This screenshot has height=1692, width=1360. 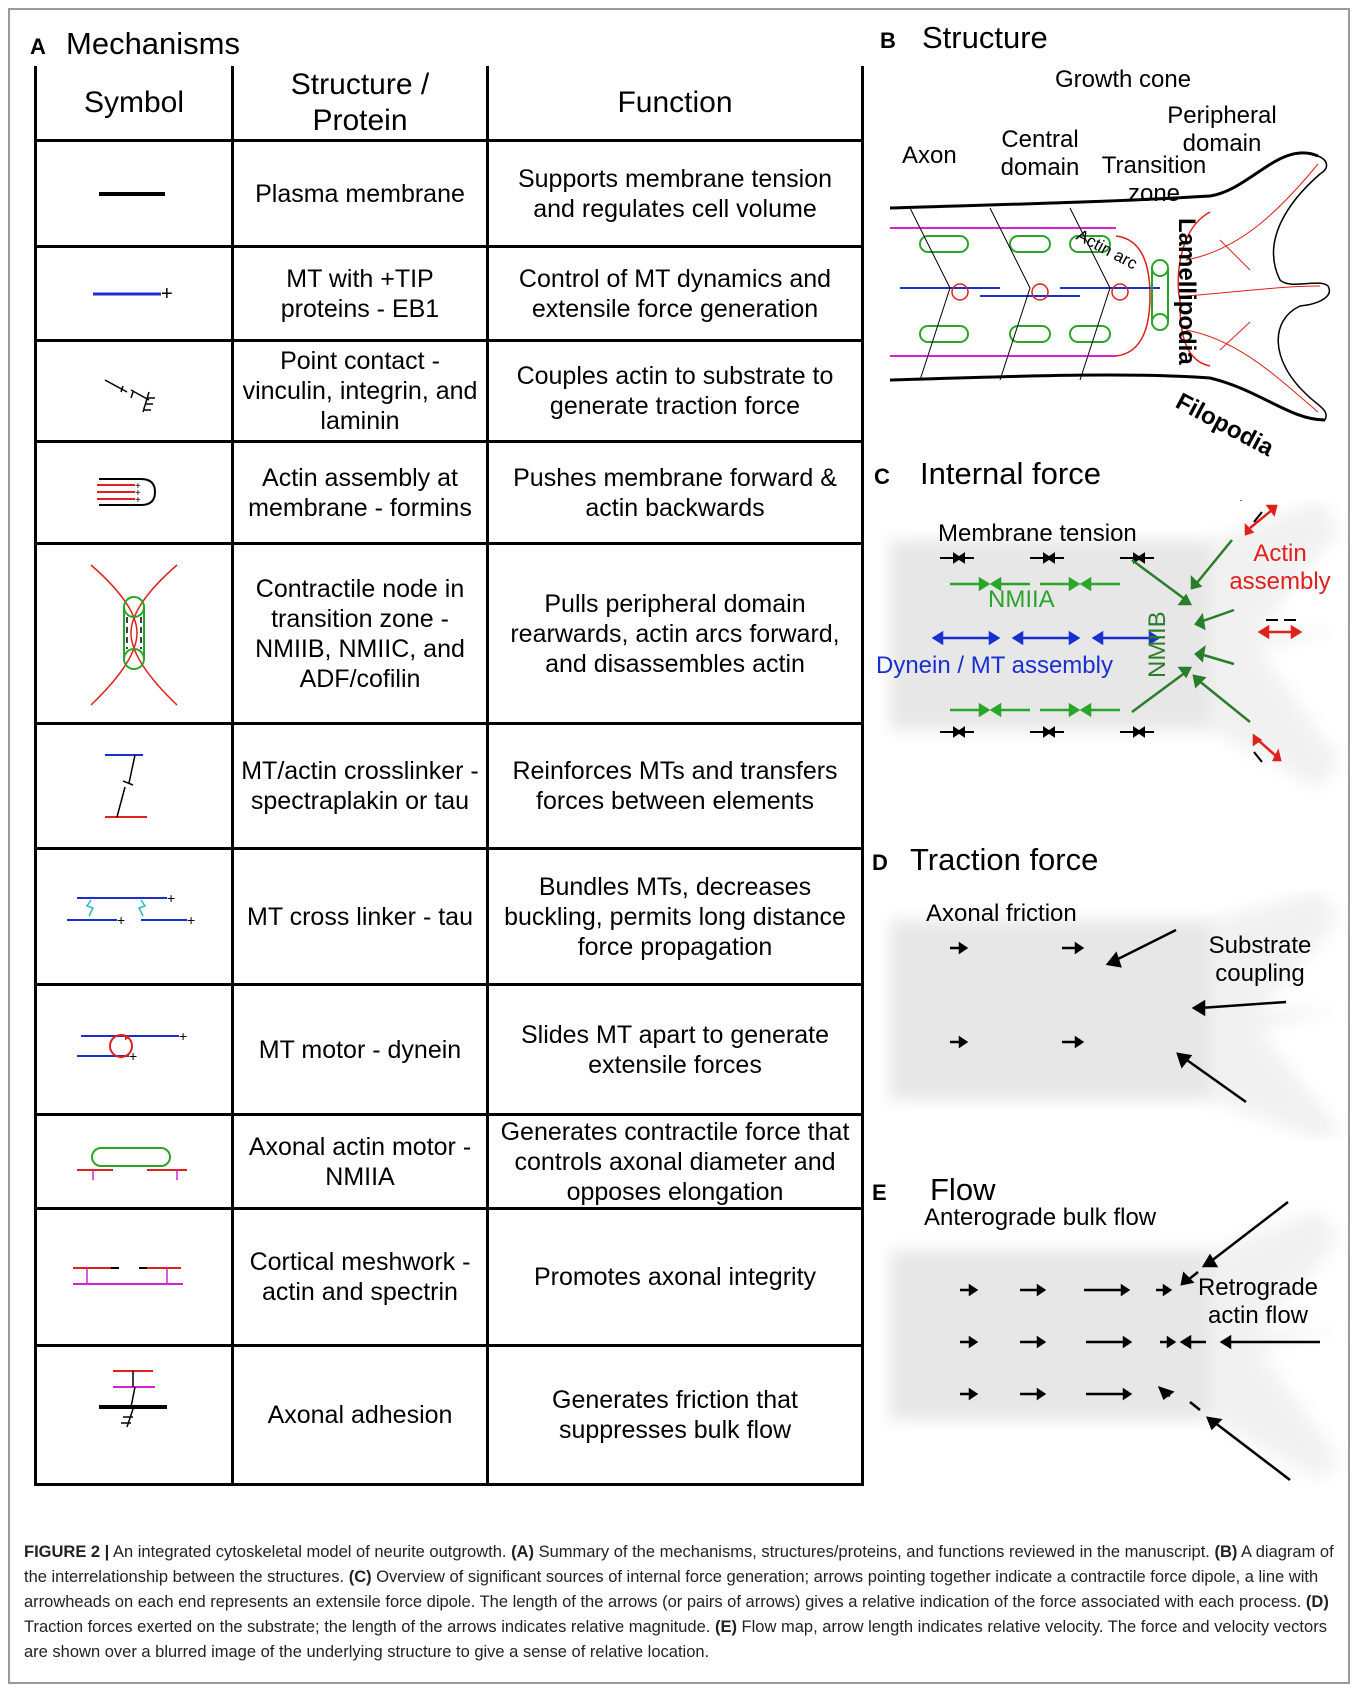 What do you see at coordinates (1258, 1301) in the screenshot?
I see `label-retrograde: Retrograde actin flow` at bounding box center [1258, 1301].